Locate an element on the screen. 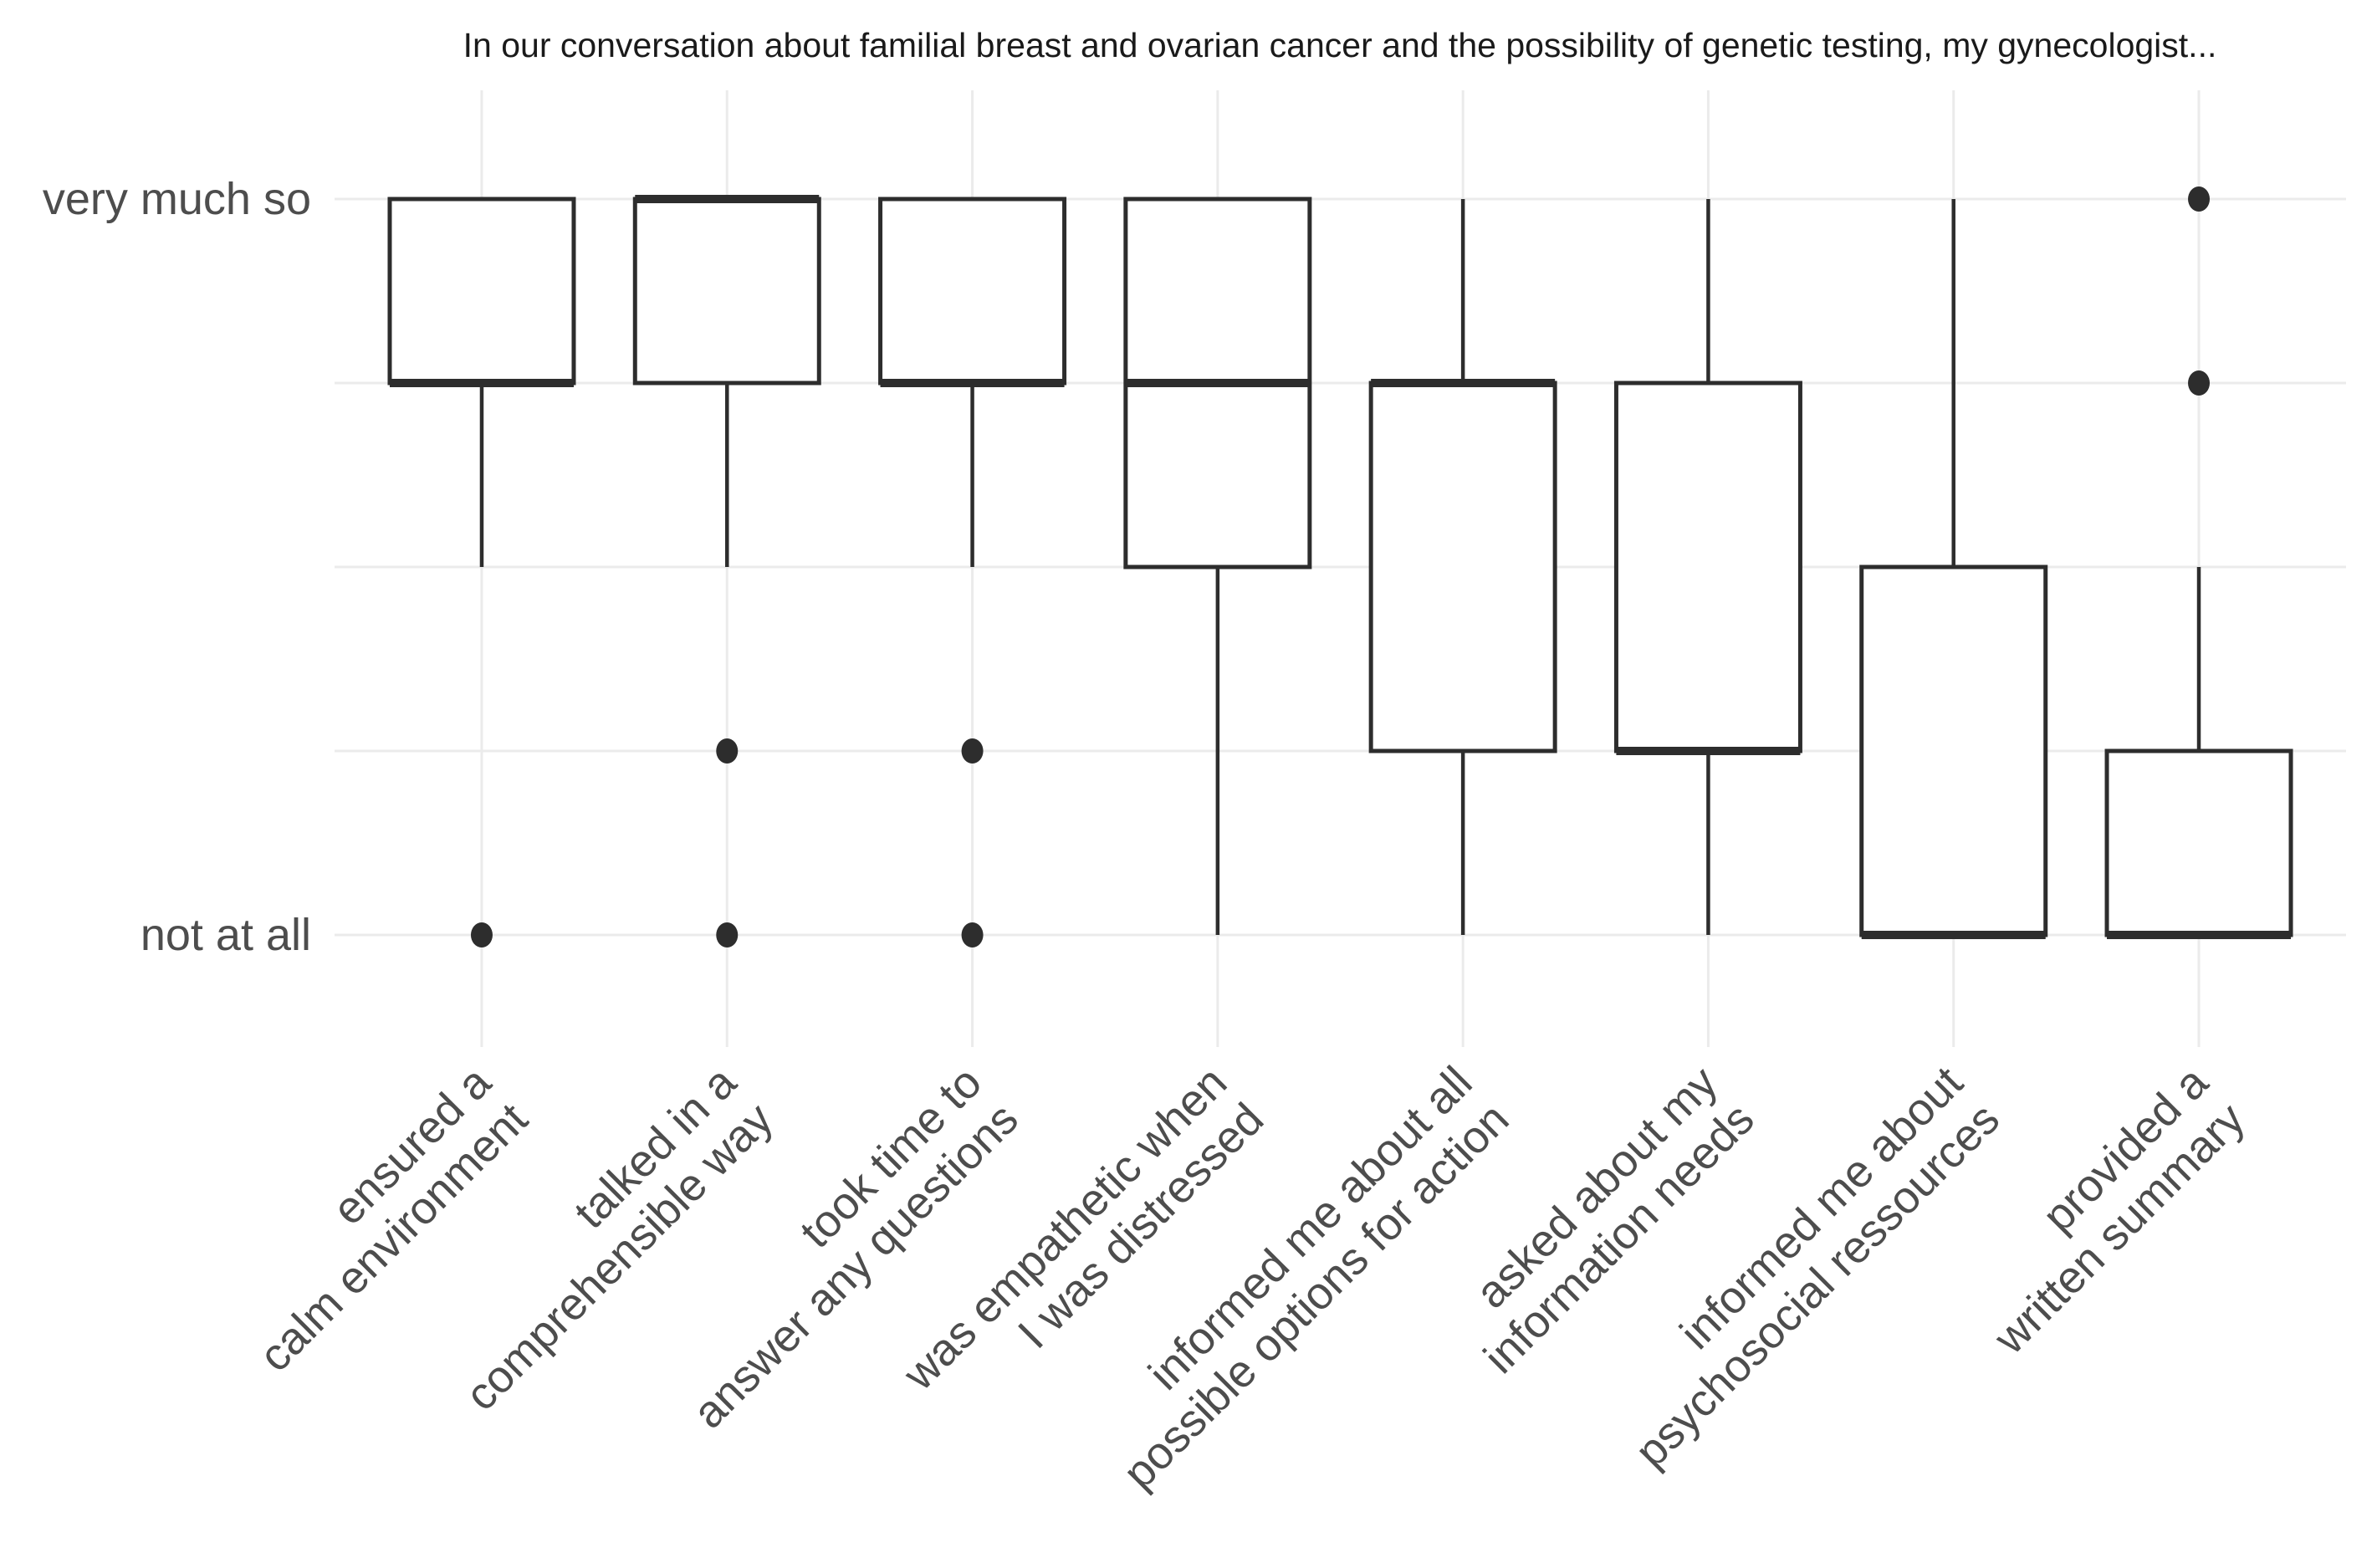 Image resolution: width=2377 pixels, height=1568 pixels. y-tick-label-not-at-all: not at all is located at coordinates (226, 935).